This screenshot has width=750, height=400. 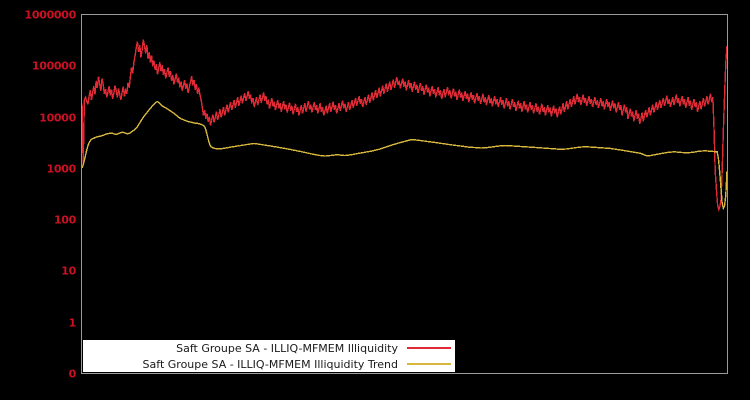 What do you see at coordinates (61, 169) in the screenshot?
I see `y-axis-tick-label: 1000` at bounding box center [61, 169].